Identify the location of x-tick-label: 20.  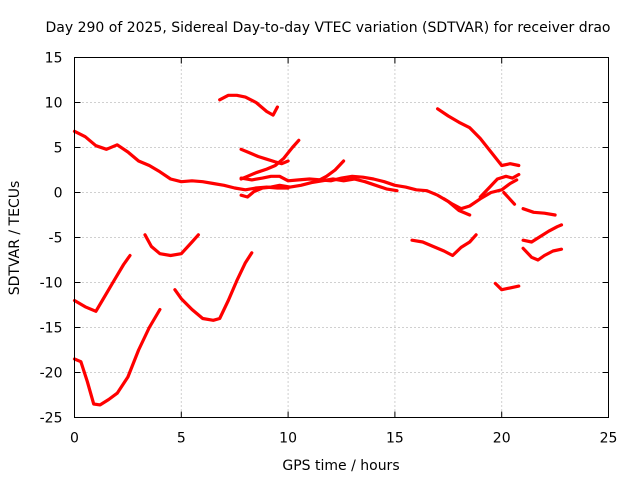
(502, 439).